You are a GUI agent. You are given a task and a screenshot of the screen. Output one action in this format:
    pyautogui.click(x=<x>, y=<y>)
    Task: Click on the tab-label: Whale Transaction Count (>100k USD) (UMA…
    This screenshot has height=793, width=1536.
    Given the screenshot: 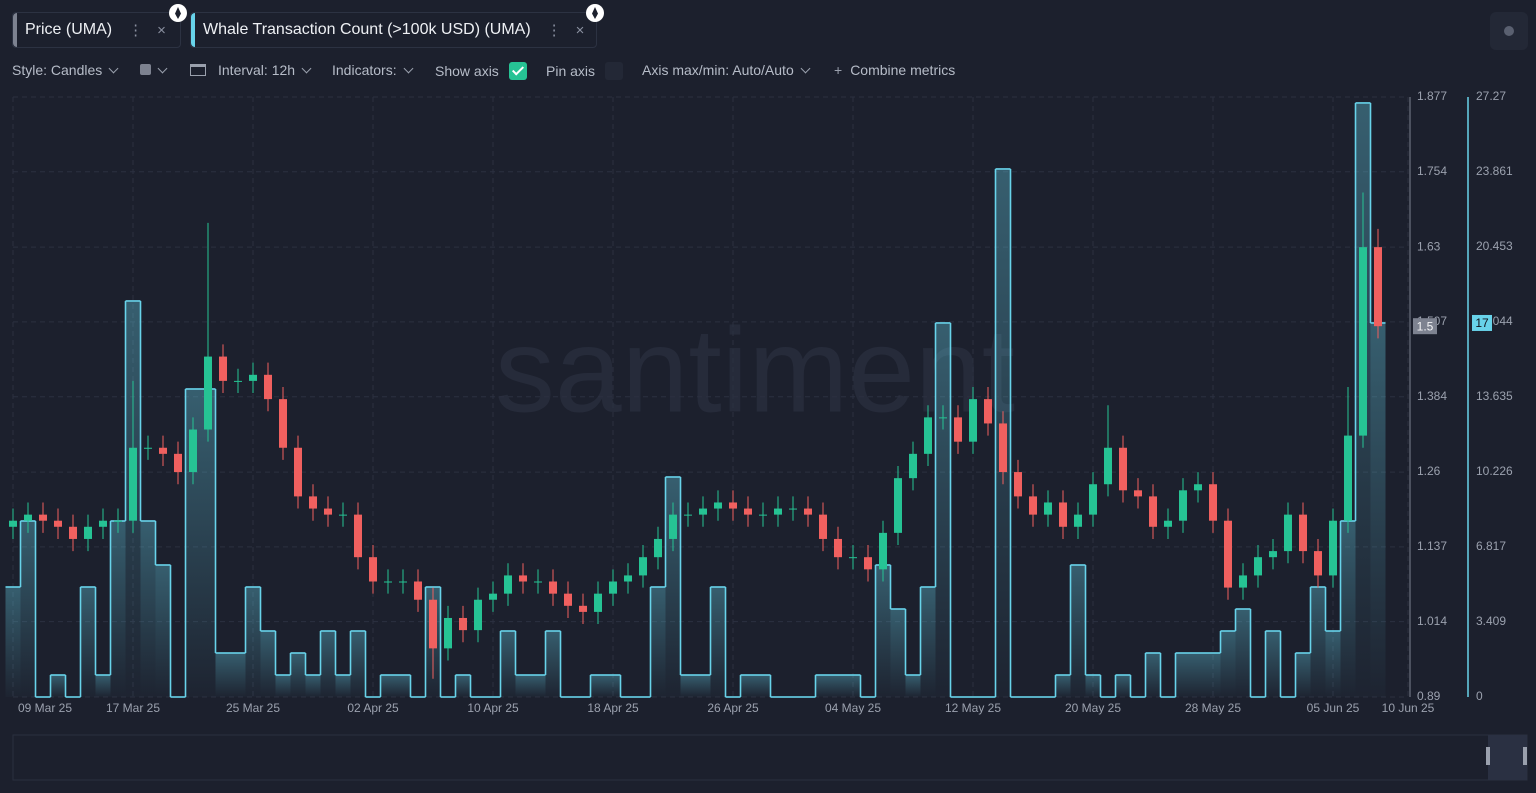 What is the action you would take?
    pyautogui.click(x=367, y=29)
    